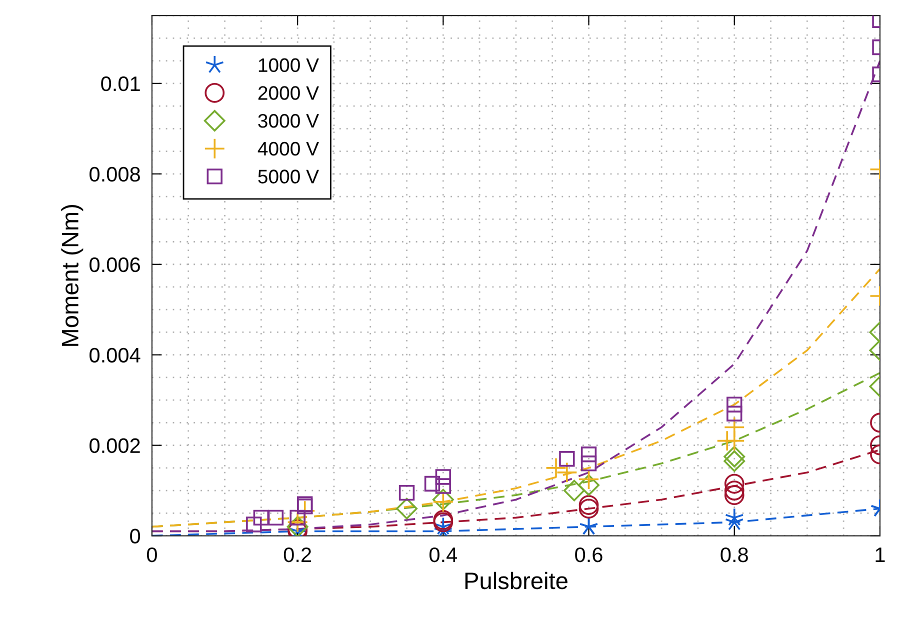 The image size is (910, 623). Describe the element at coordinates (288, 93) in the screenshot. I see `legend-label: 2000 V` at that location.